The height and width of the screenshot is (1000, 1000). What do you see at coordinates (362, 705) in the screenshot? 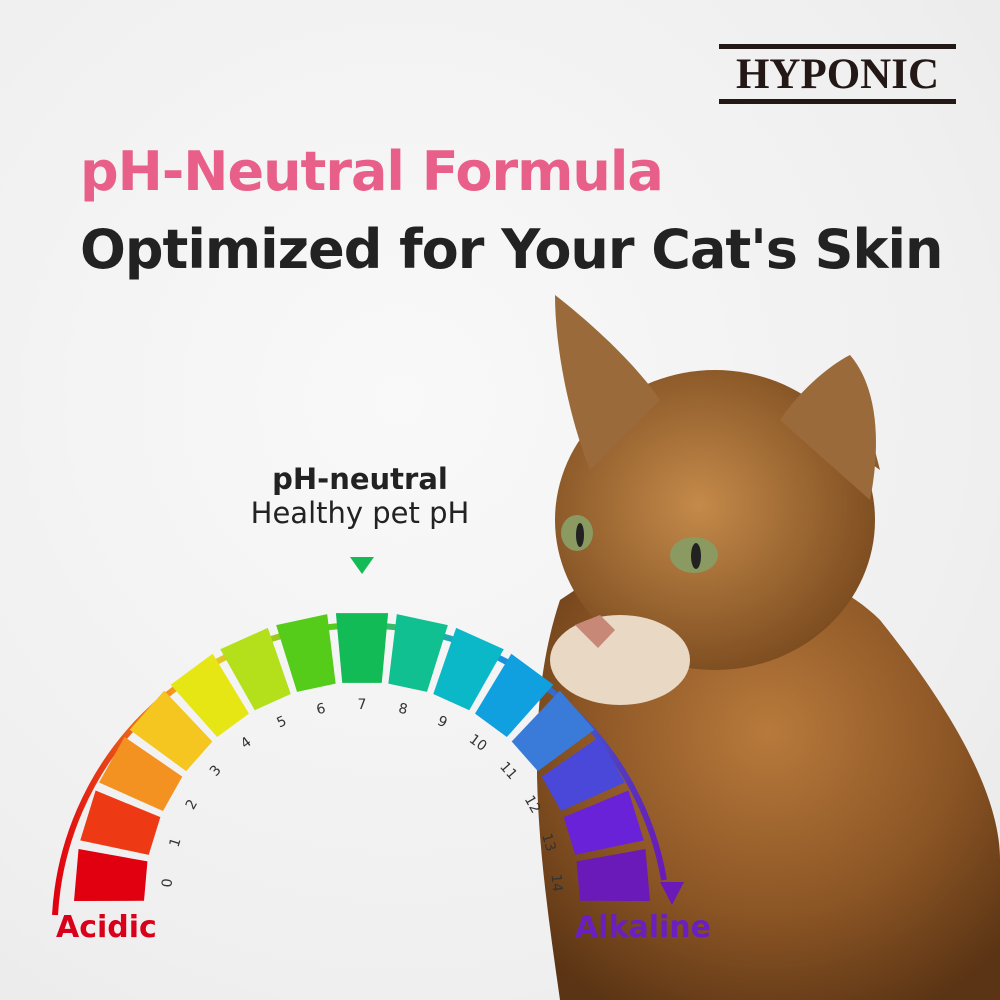
I see `ph-tick-label: 7` at bounding box center [362, 705].